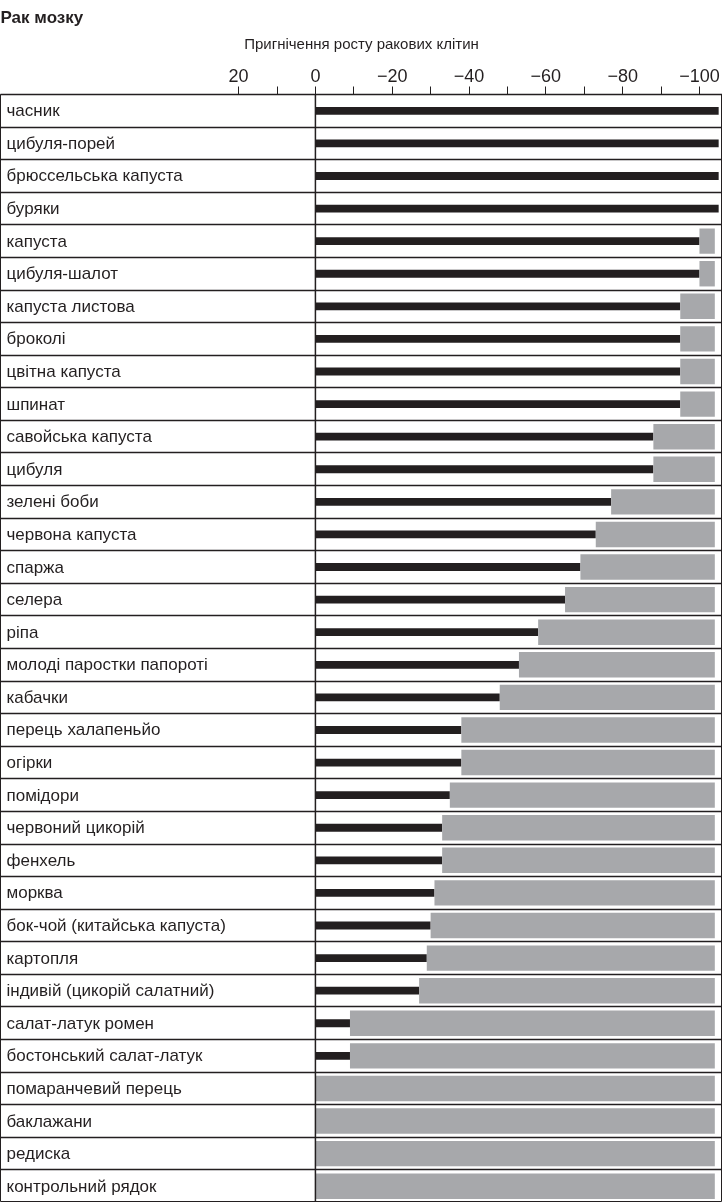 This screenshot has height=1202, width=722. I want to click on y-tick-label: савойська капуста, so click(79, 437).